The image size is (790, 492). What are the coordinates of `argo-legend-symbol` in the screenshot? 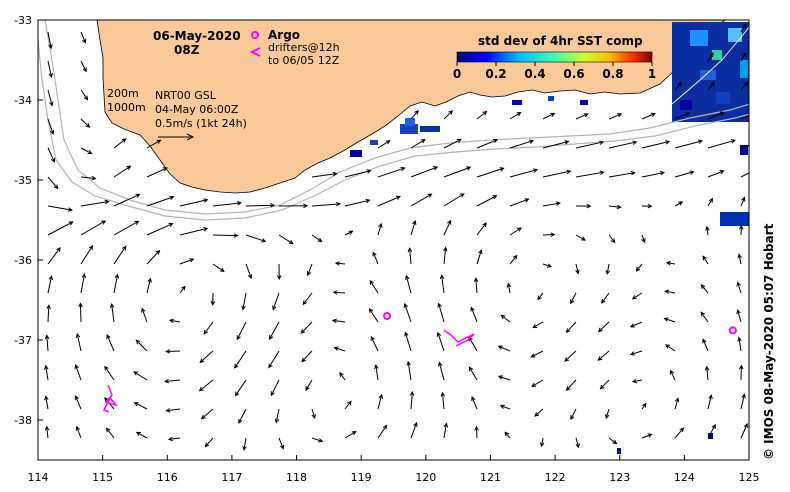 It's located at (255, 35).